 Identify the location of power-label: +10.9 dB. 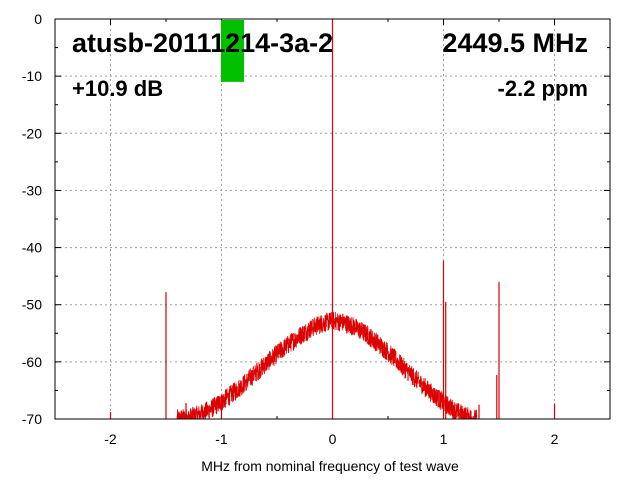
(117, 88).